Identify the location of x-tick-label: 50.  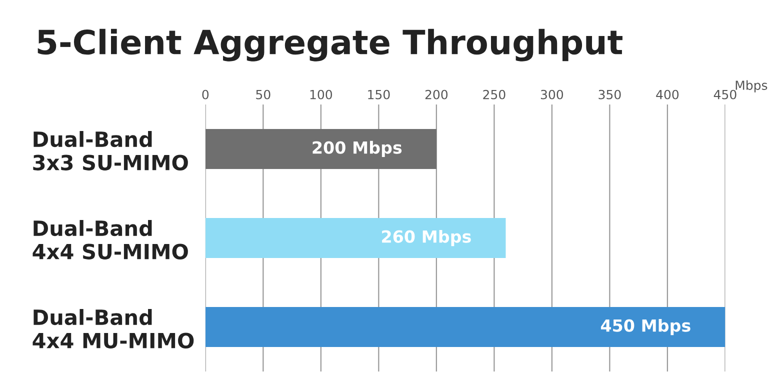
(263, 95).